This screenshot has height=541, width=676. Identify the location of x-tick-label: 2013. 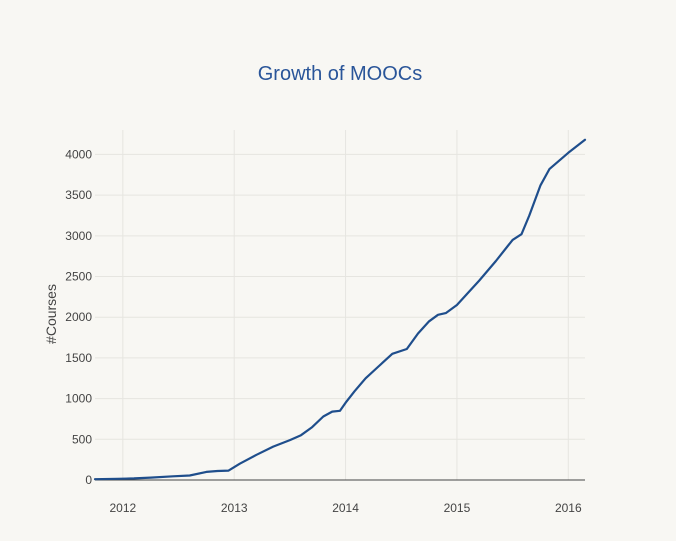
(234, 508).